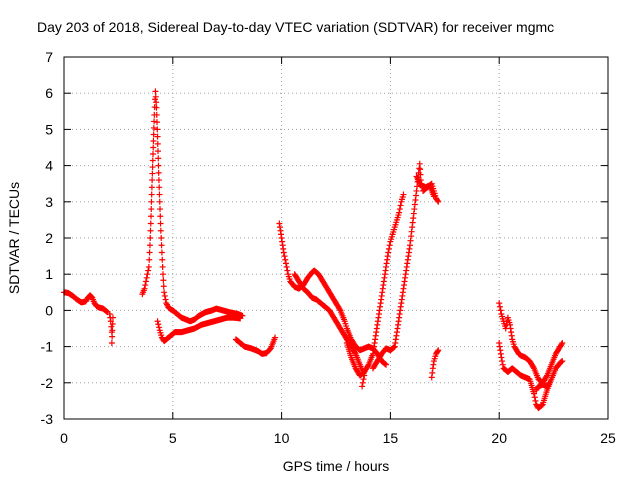 The image size is (640, 480). I want to click on y-tick-label: -1, so click(47, 347).